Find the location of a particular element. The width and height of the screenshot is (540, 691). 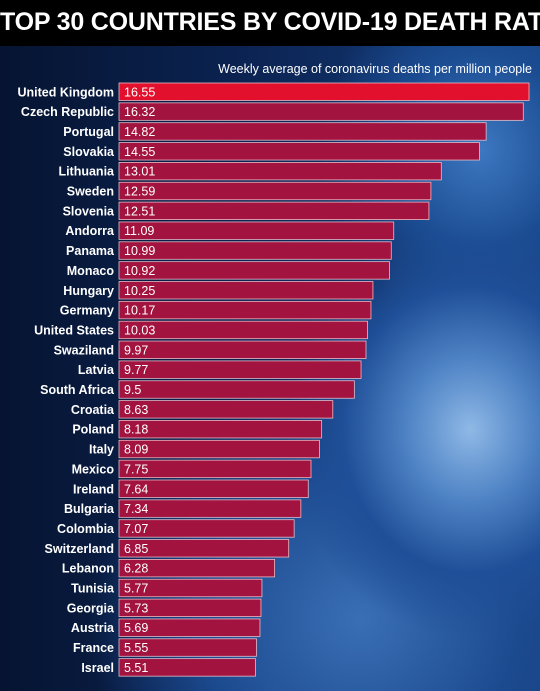

category-label: Bulgaria is located at coordinates (89, 509).